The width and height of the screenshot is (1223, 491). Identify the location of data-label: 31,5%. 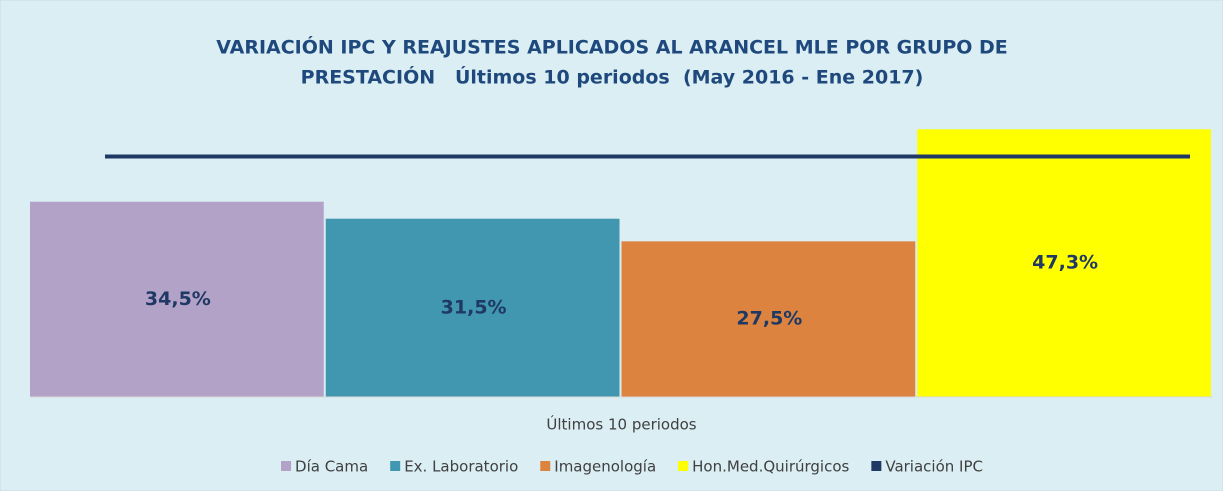
(474, 307).